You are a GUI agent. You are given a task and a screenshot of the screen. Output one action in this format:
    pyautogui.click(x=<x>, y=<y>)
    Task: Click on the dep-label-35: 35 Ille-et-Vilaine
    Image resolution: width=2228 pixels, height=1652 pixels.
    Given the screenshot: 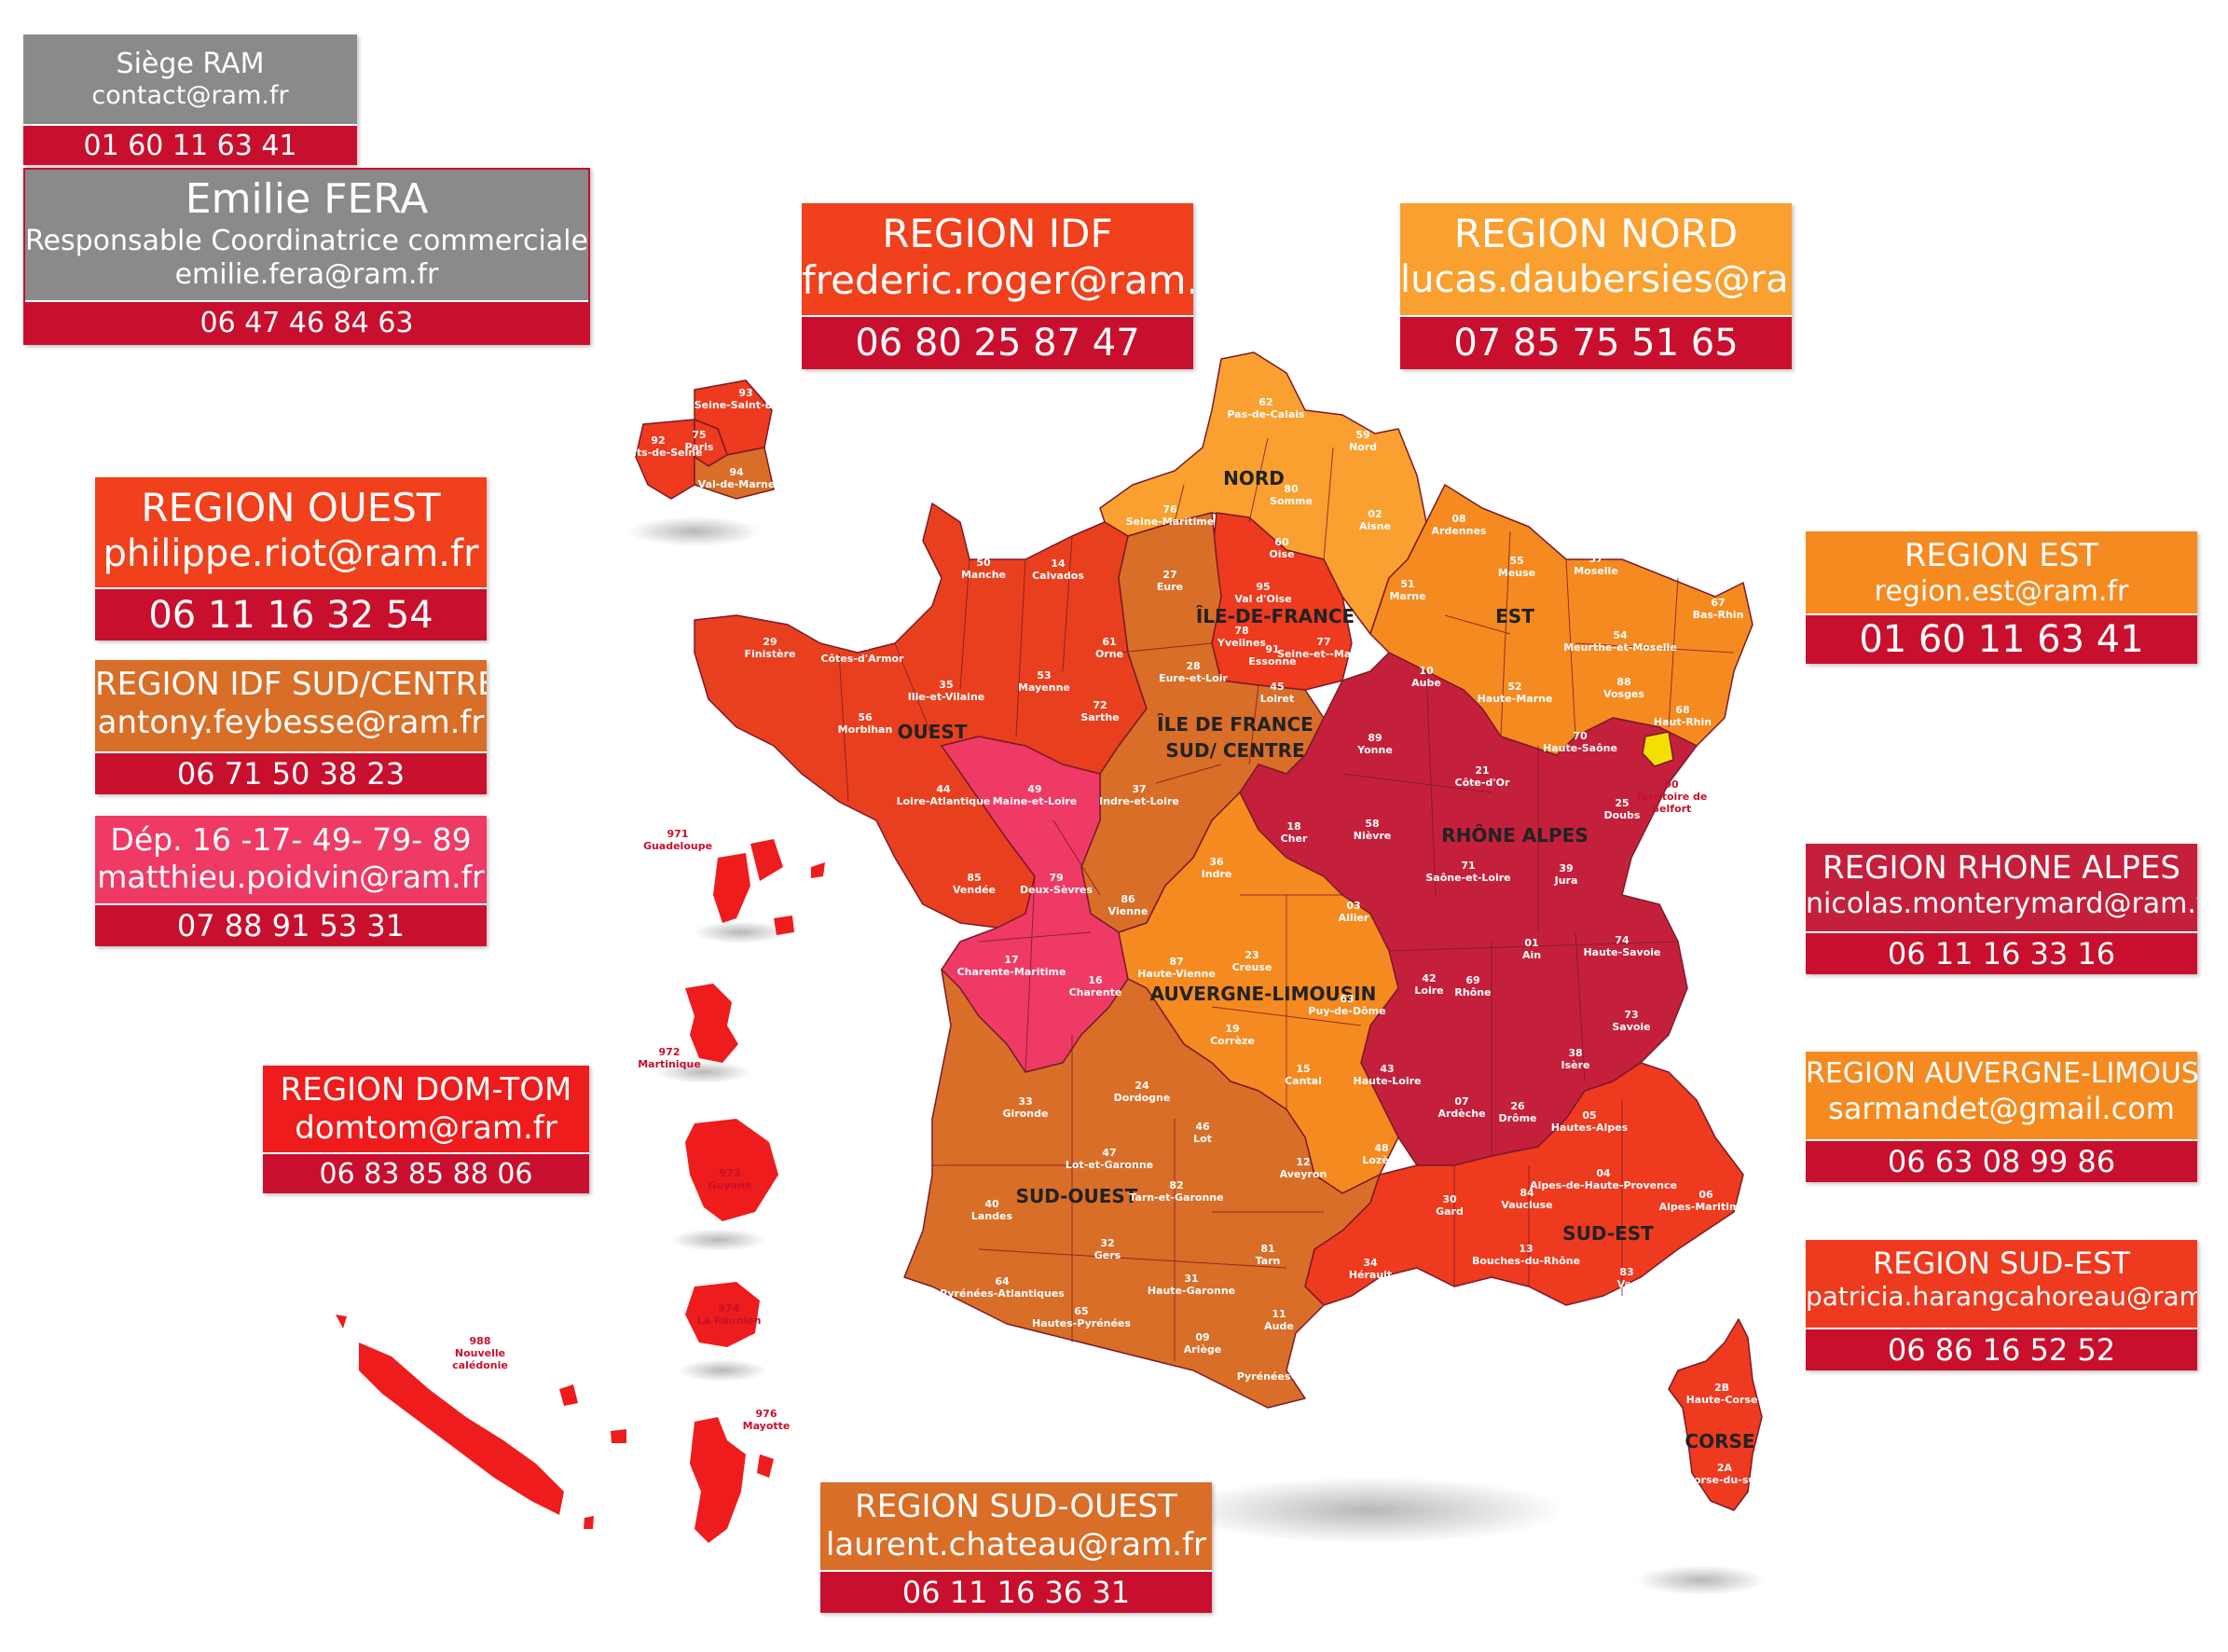 What is the action you would take?
    pyautogui.click(x=946, y=691)
    